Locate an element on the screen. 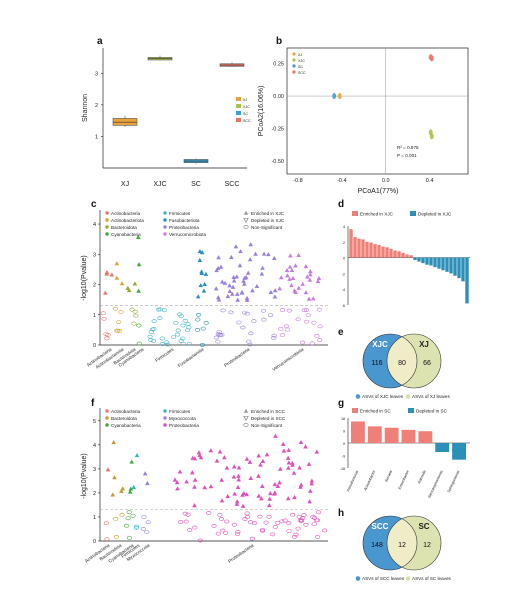  volcano-legend-label: Proteobacteria is located at coordinates (184, 425).